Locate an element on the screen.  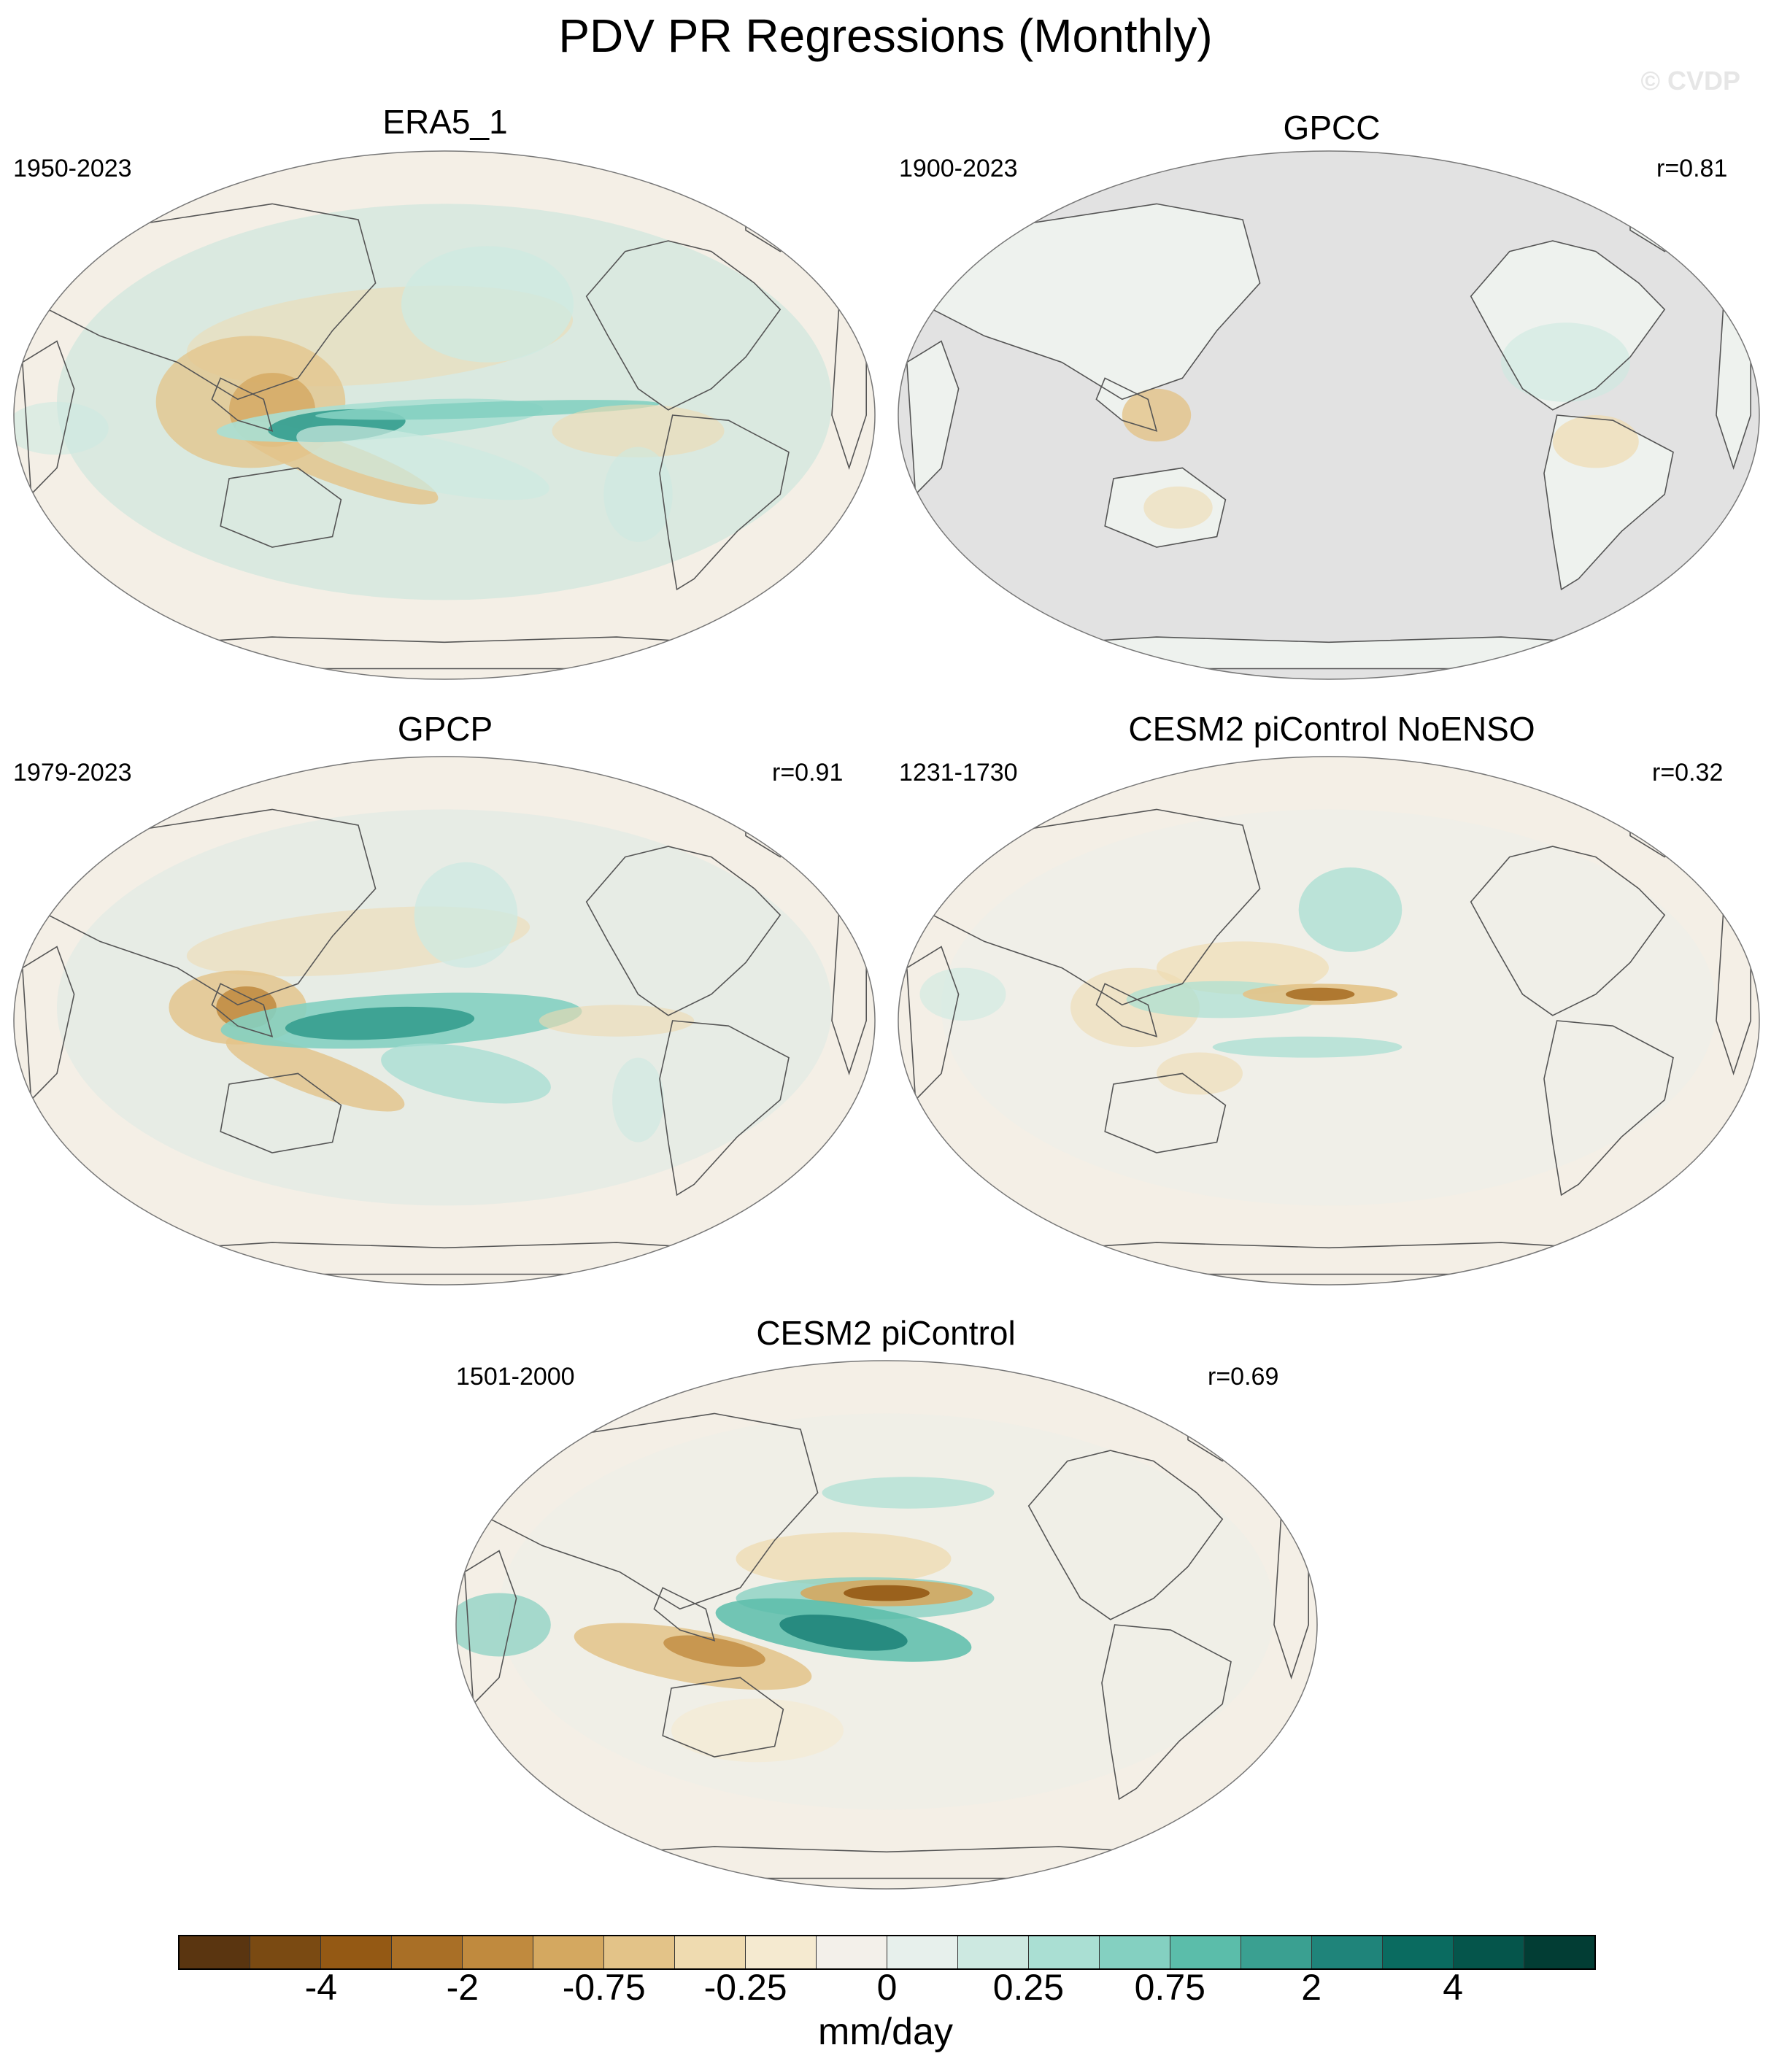
colorbar-tick-label: 0 is located at coordinates (887, 1987).